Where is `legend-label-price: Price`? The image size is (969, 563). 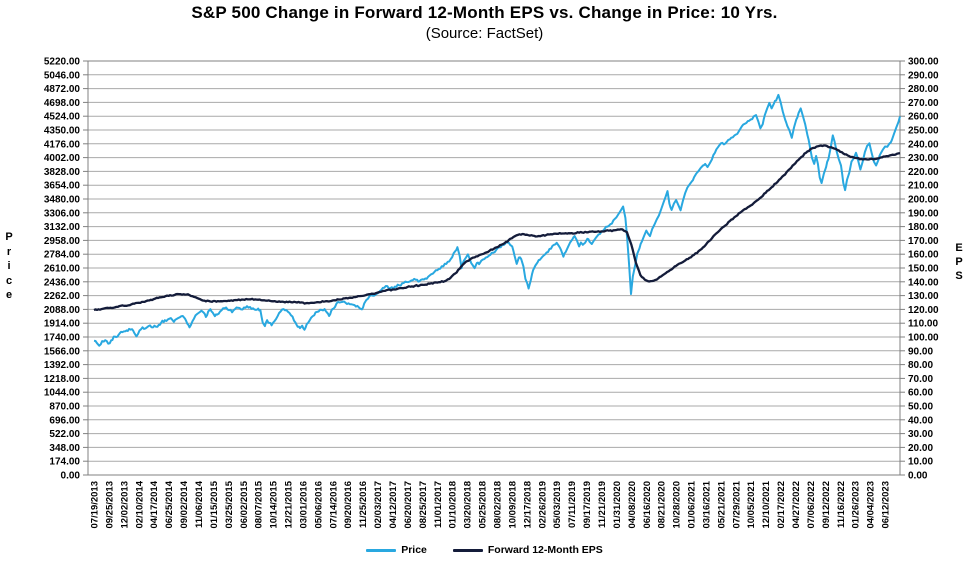 legend-label-price: Price is located at coordinates (414, 550).